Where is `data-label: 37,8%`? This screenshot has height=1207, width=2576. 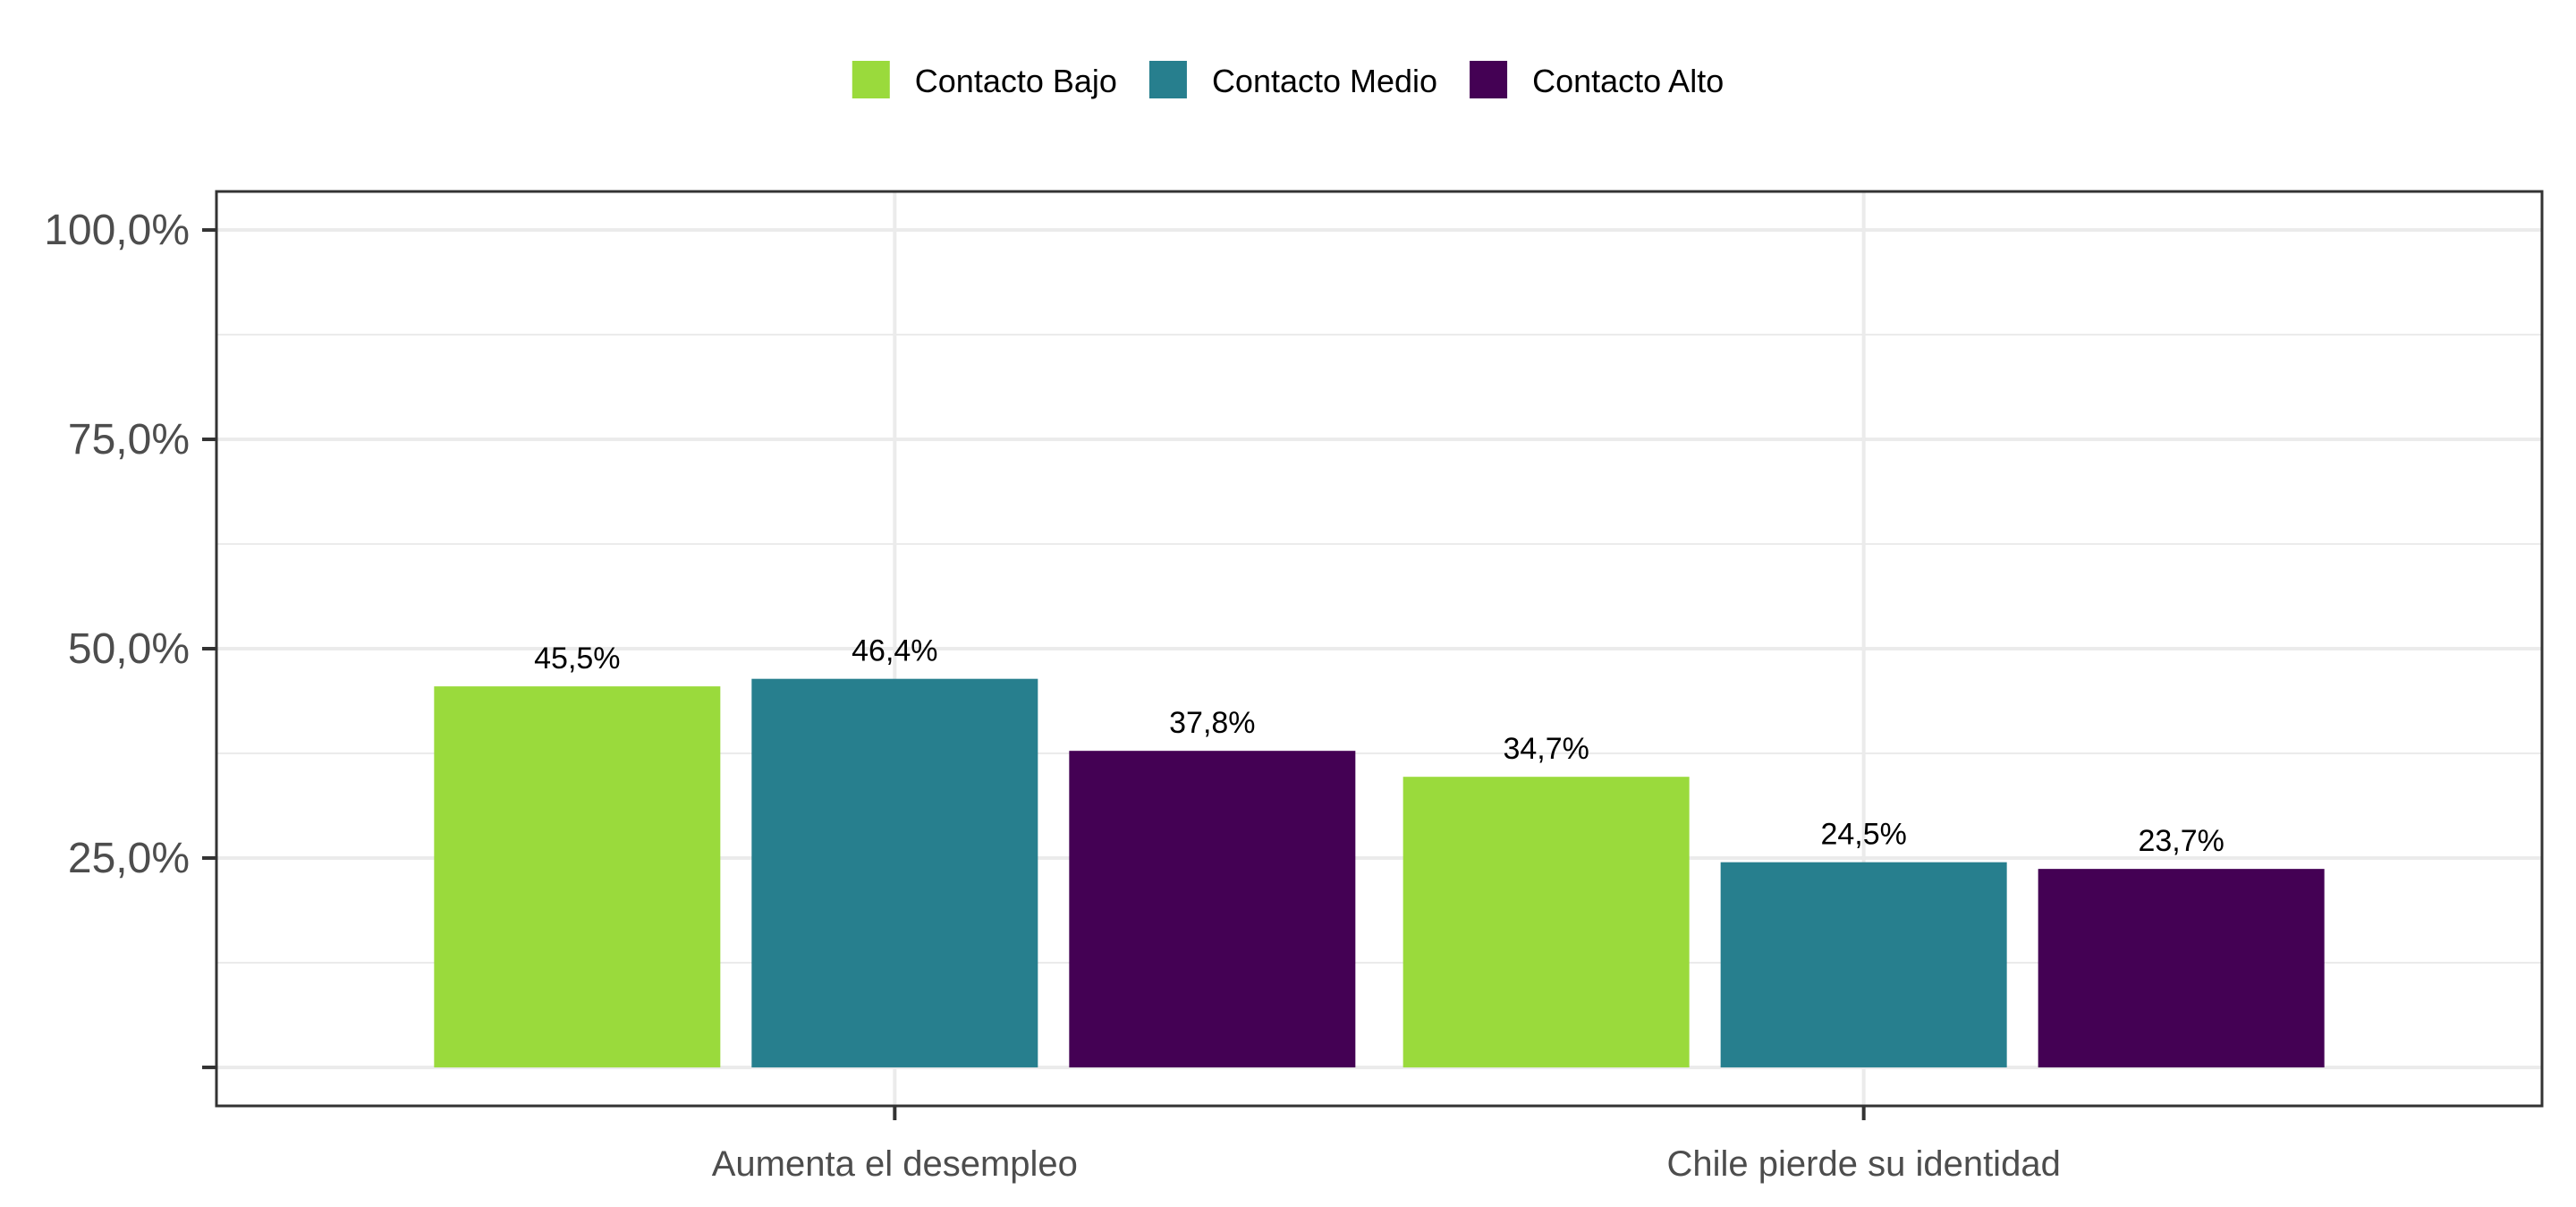 data-label: 37,8% is located at coordinates (1212, 723).